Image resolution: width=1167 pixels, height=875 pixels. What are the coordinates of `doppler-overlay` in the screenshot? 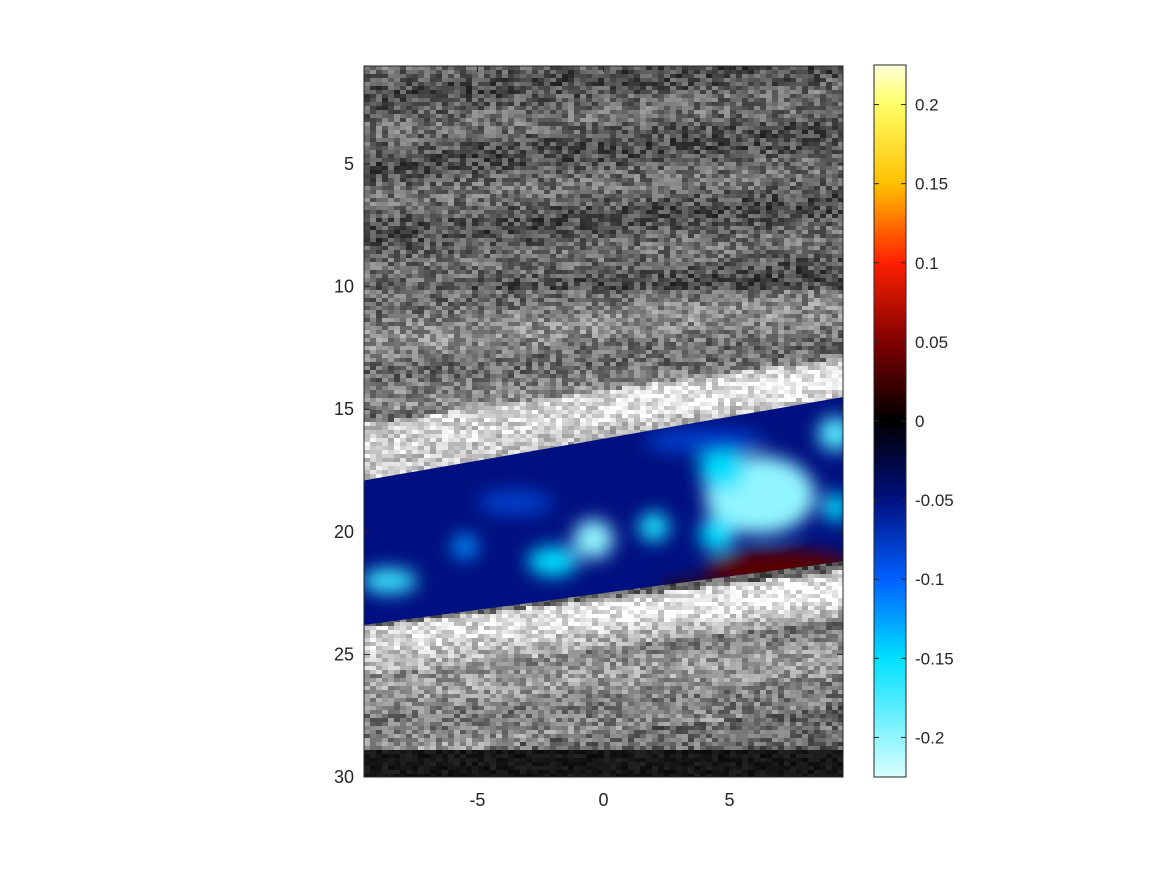 It's located at (603, 510).